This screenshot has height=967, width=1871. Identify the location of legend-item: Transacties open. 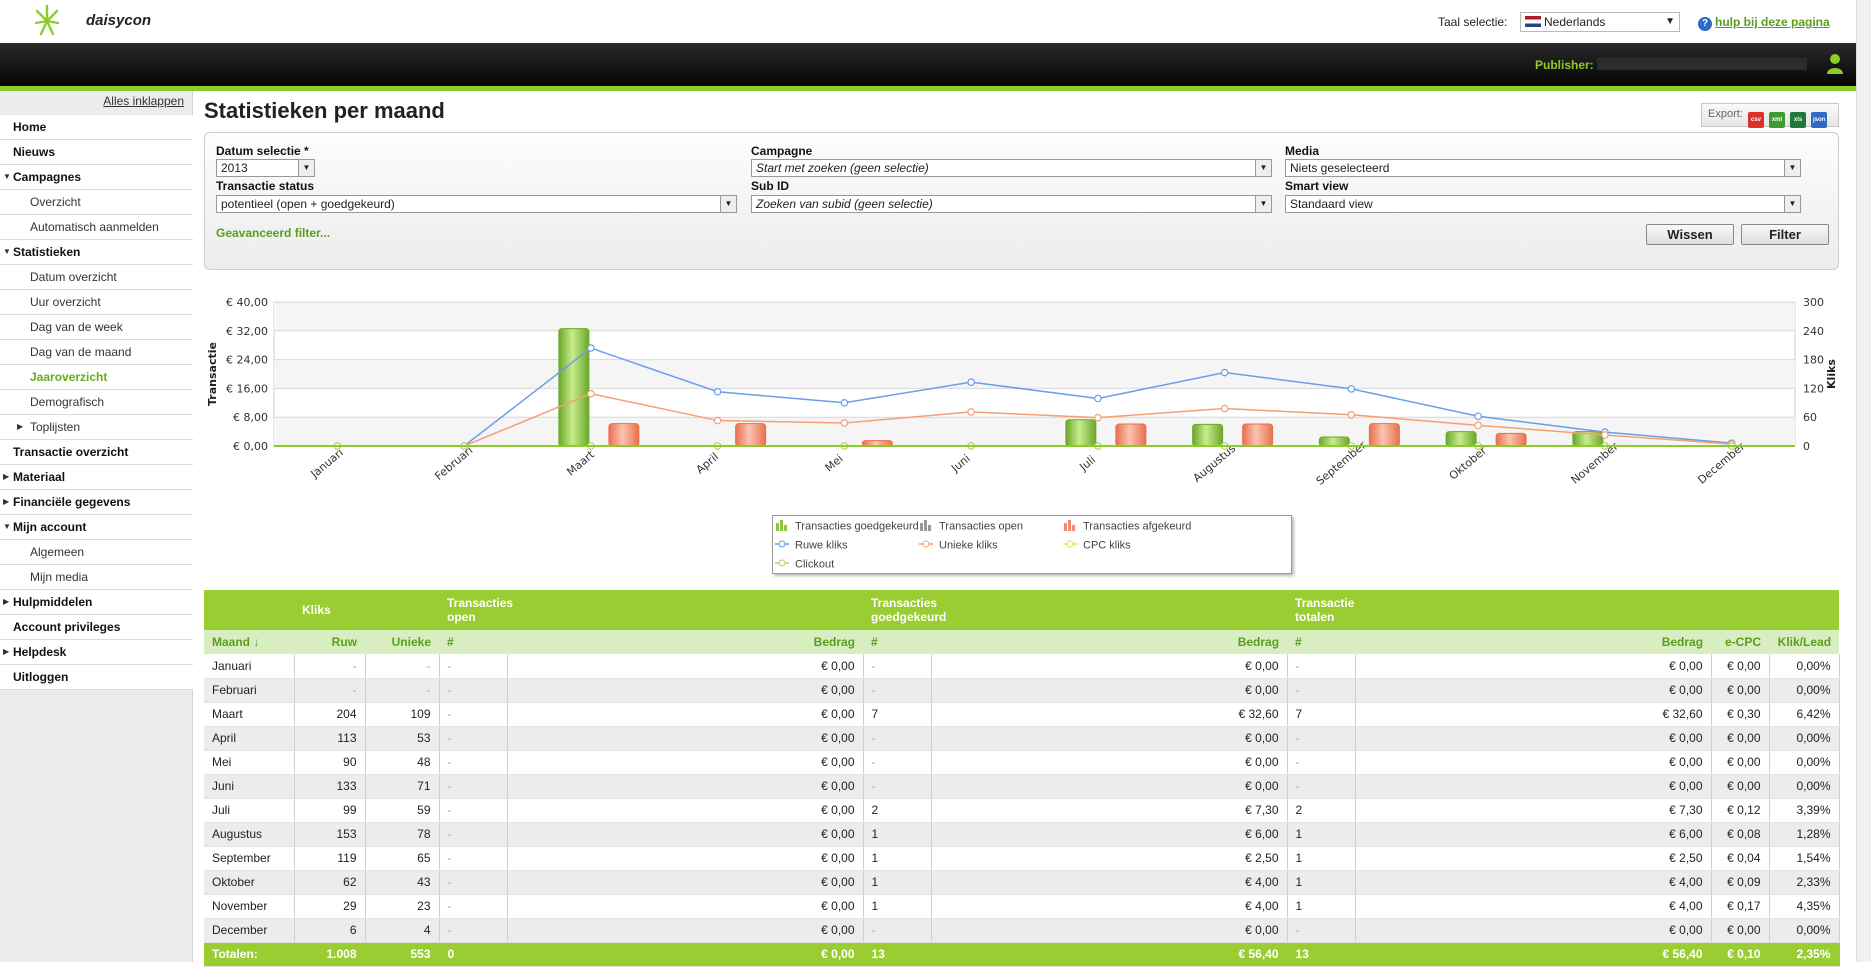
(971, 526).